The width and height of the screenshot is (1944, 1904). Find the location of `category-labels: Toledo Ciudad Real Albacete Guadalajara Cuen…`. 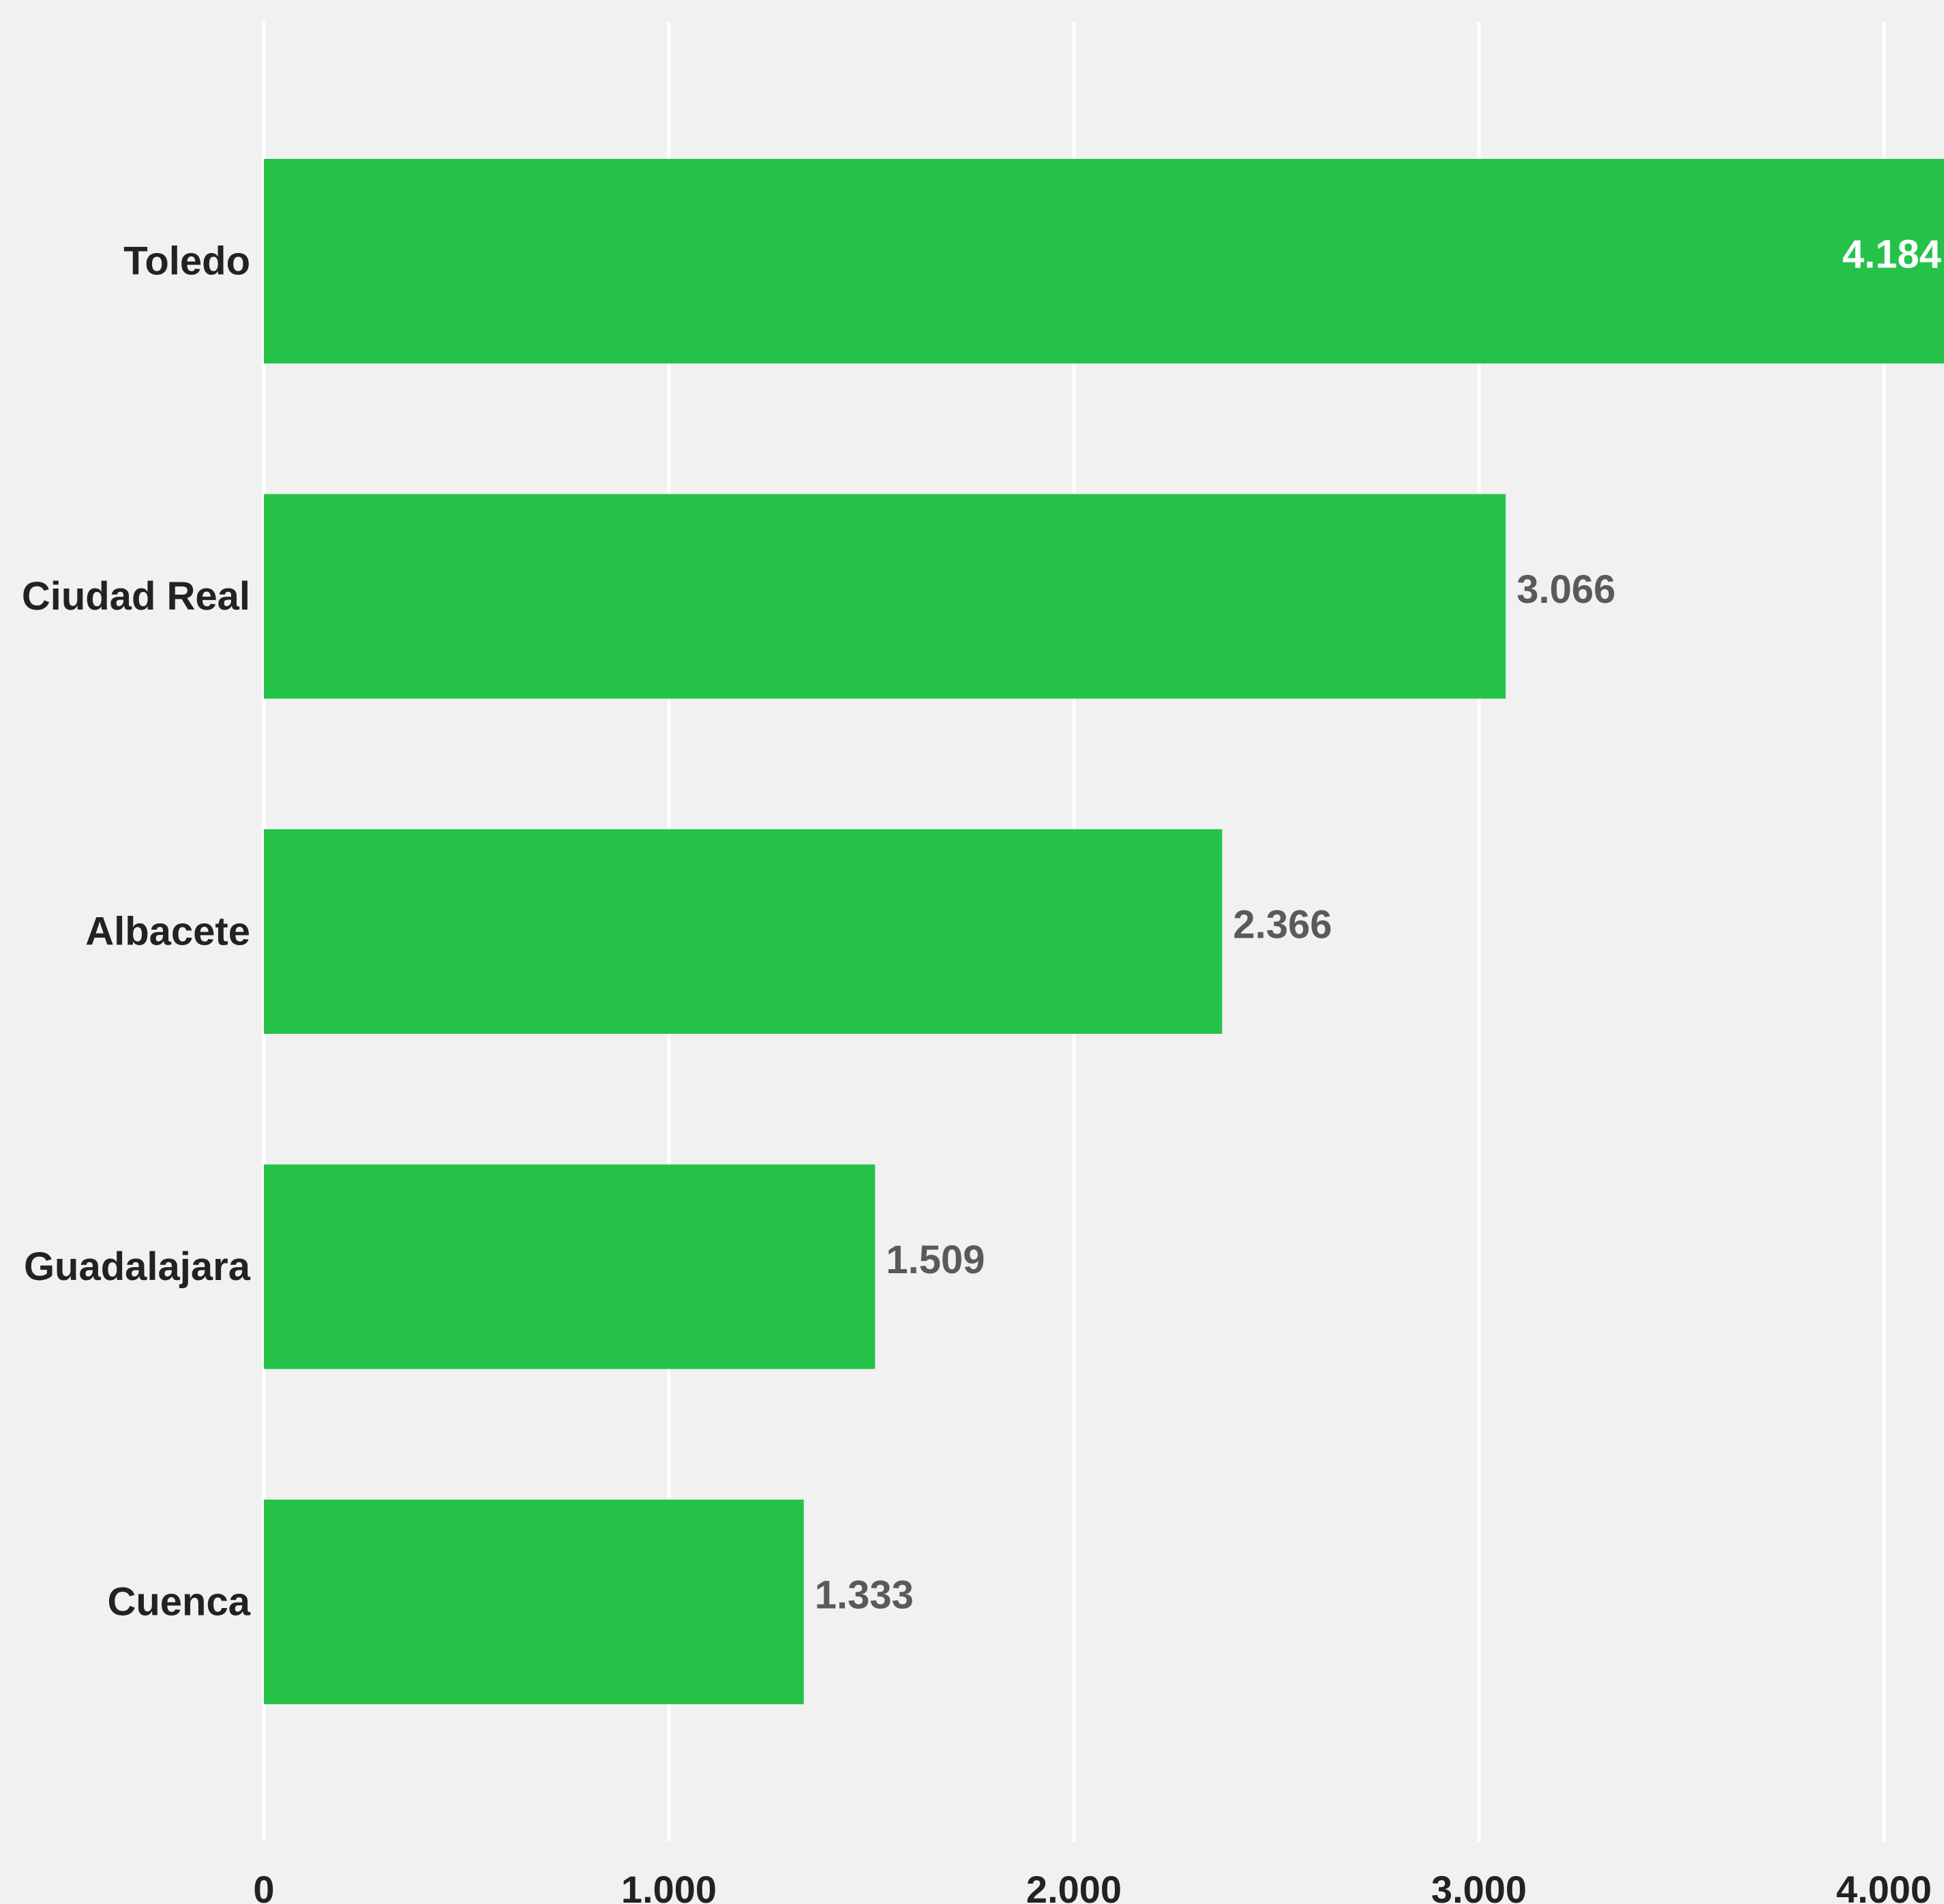

category-labels: Toledo Ciudad Real Albacete Guadalajara Cuen… is located at coordinates (136, 931).